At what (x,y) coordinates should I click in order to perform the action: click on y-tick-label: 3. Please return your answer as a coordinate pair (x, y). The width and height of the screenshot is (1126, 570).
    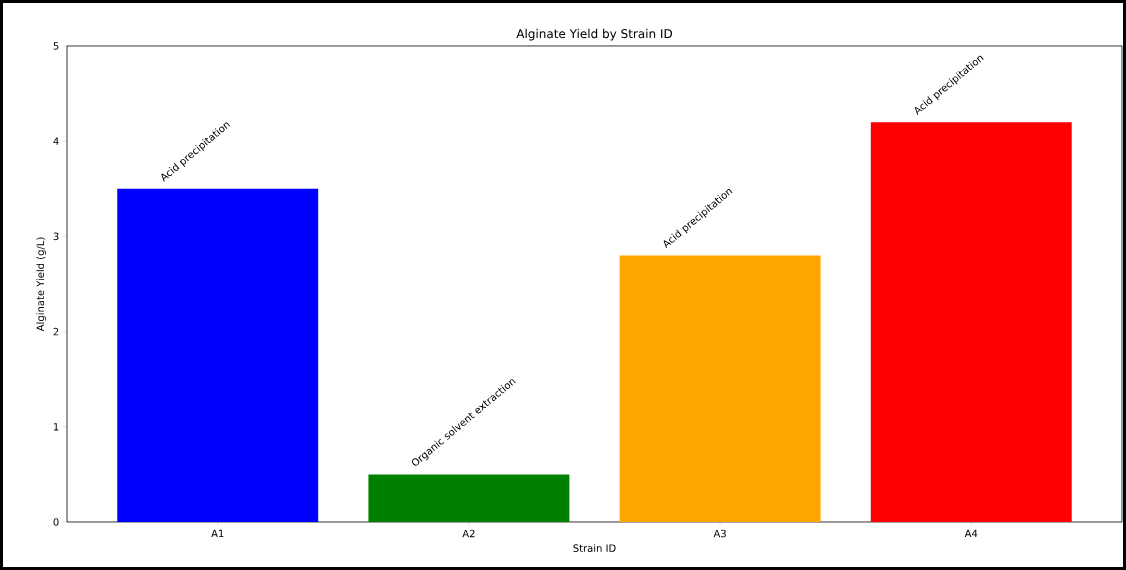
    Looking at the image, I should click on (56, 236).